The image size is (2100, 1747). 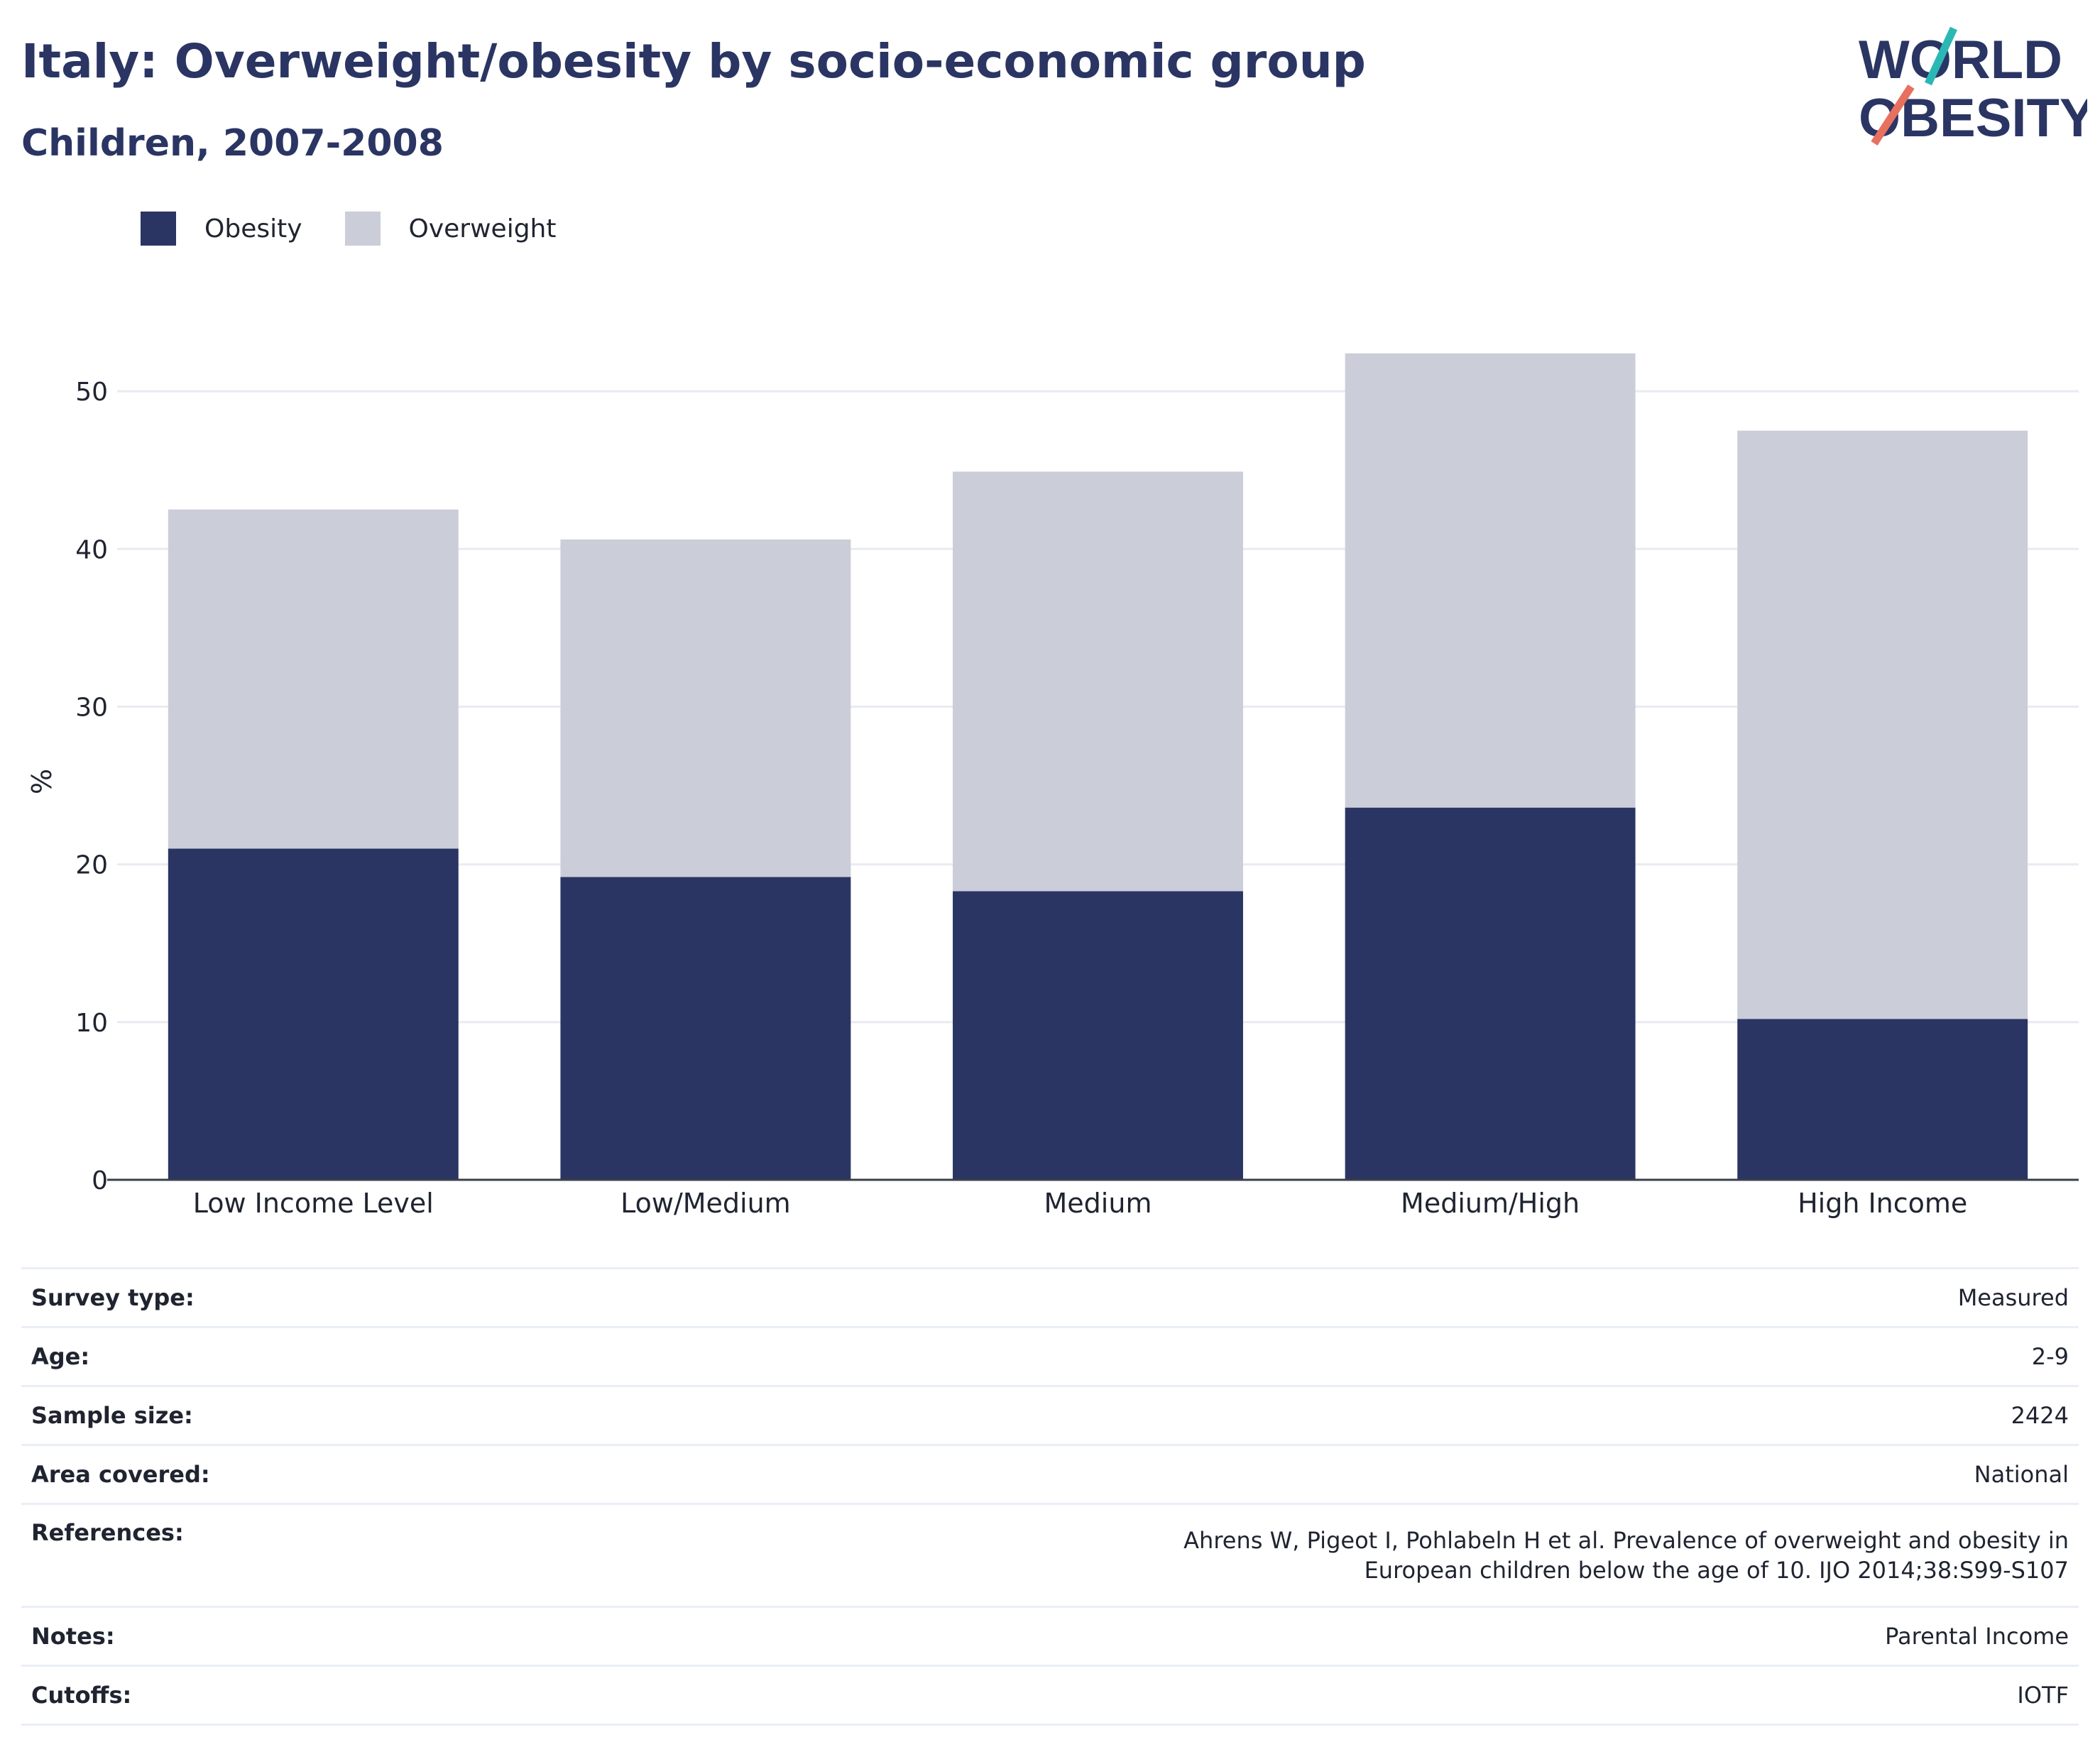 What do you see at coordinates (279, 1356) in the screenshot?
I see `info-key: Age:` at bounding box center [279, 1356].